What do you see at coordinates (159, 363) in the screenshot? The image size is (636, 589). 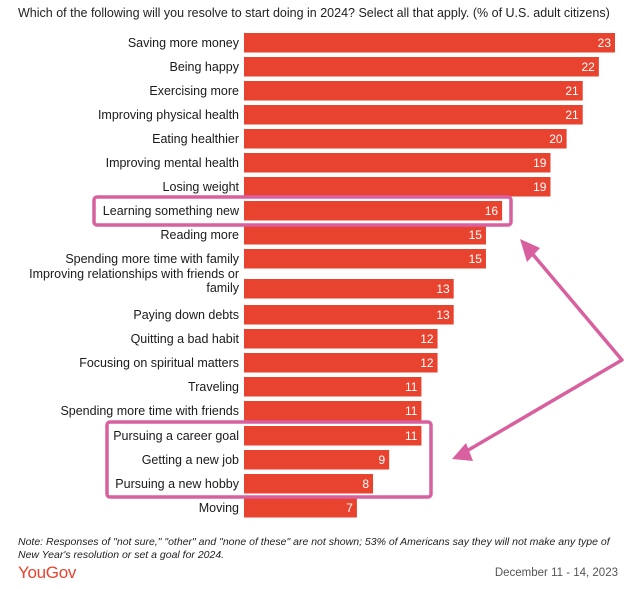 I see `category-label: Focusing on spiritual matters` at bounding box center [159, 363].